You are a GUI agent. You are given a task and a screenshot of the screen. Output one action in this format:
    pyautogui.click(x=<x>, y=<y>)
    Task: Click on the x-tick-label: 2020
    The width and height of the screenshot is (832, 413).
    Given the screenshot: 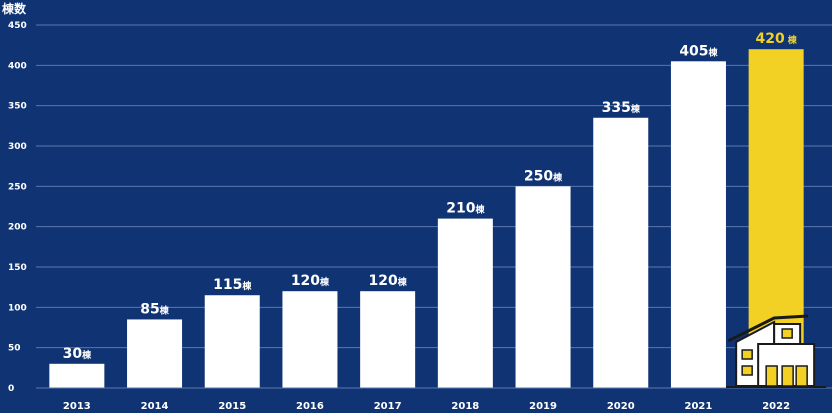 What is the action you would take?
    pyautogui.click(x=621, y=406)
    